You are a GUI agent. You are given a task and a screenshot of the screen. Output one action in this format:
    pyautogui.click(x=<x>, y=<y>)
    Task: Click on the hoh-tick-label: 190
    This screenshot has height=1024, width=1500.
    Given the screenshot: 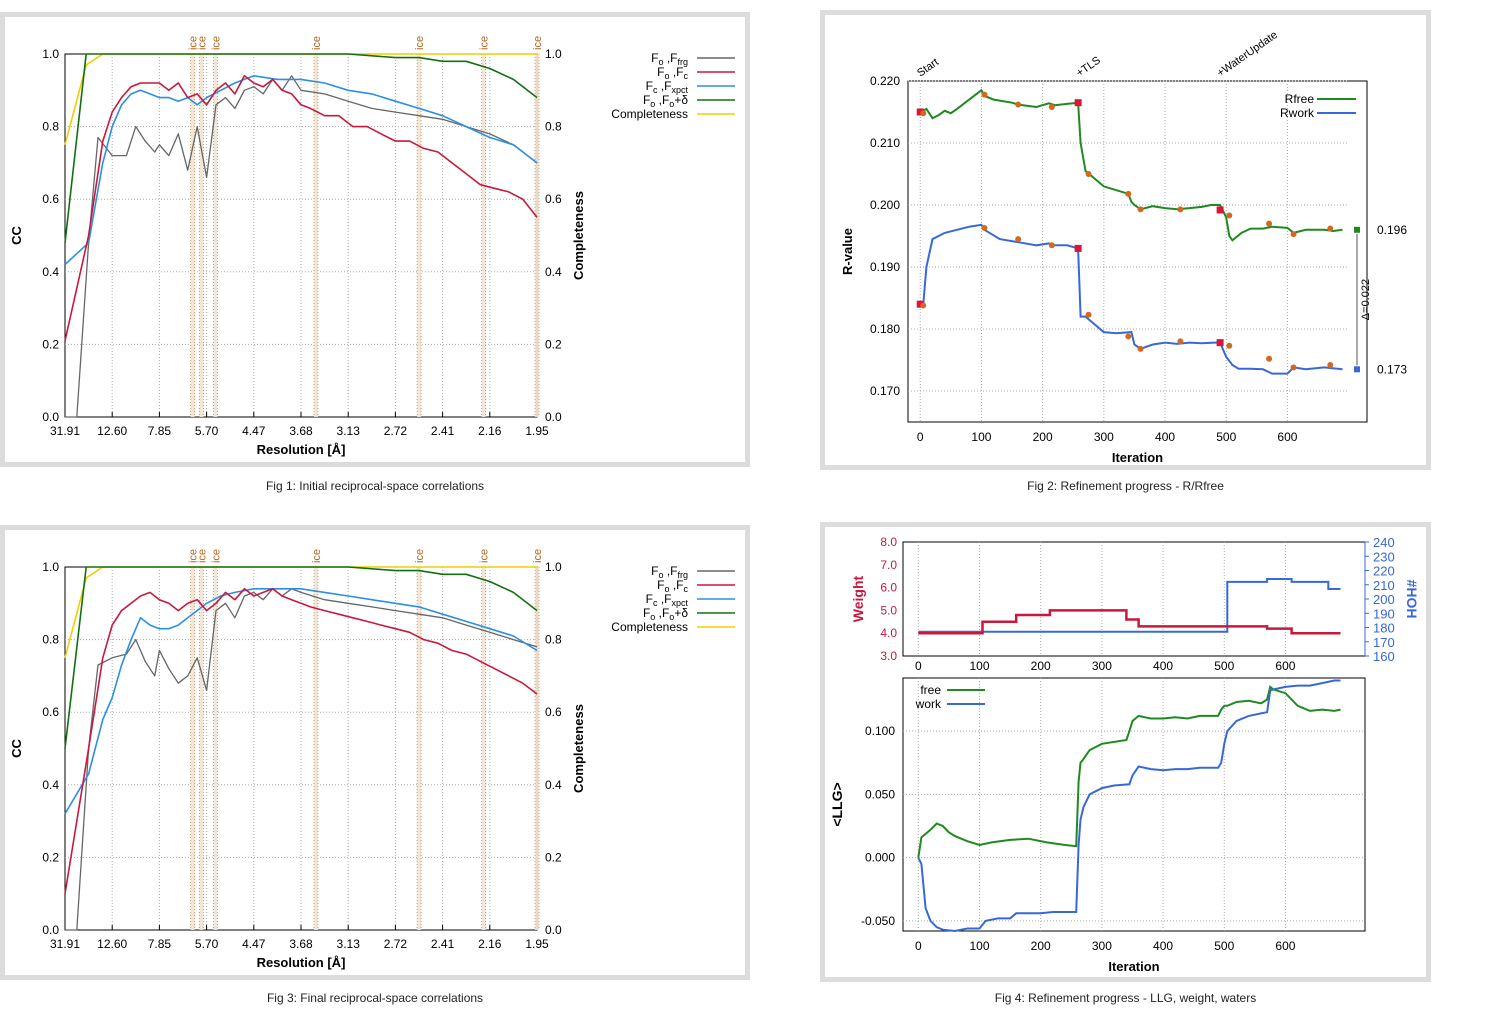 What is the action you would take?
    pyautogui.click(x=1384, y=613)
    